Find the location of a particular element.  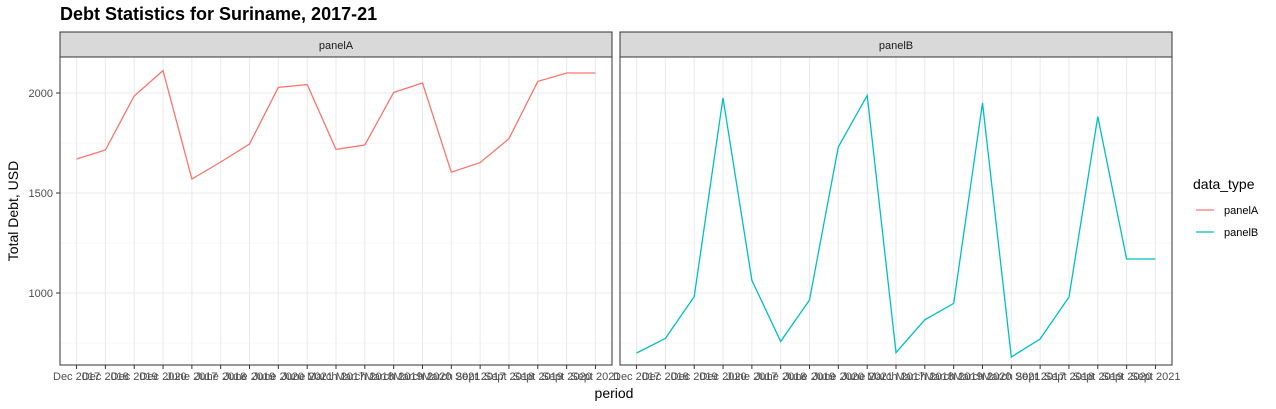

panel-b-strip is located at coordinates (896, 44).